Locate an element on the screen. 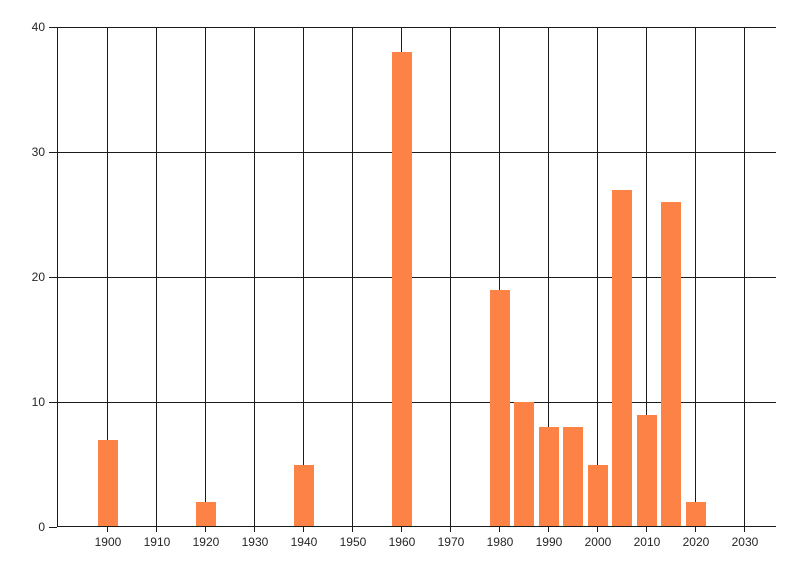 The image size is (800, 576). x-tick-label: 2030 is located at coordinates (745, 542).